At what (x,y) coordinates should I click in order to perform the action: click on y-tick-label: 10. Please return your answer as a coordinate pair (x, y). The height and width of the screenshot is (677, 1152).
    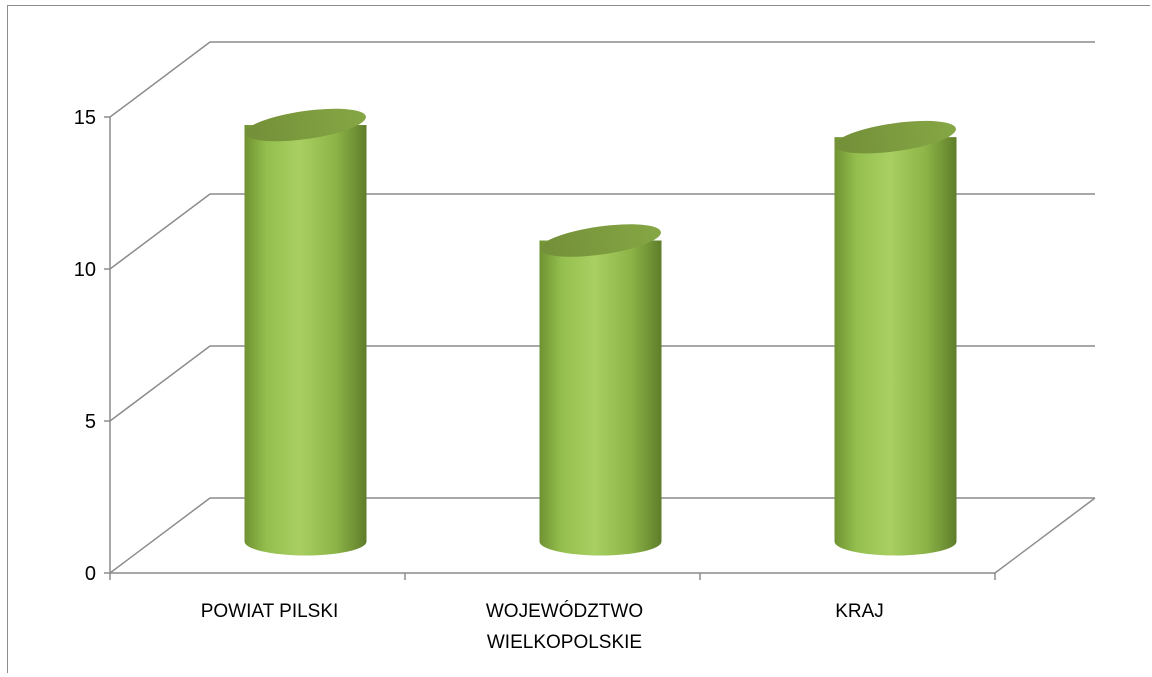
    Looking at the image, I should click on (85, 270).